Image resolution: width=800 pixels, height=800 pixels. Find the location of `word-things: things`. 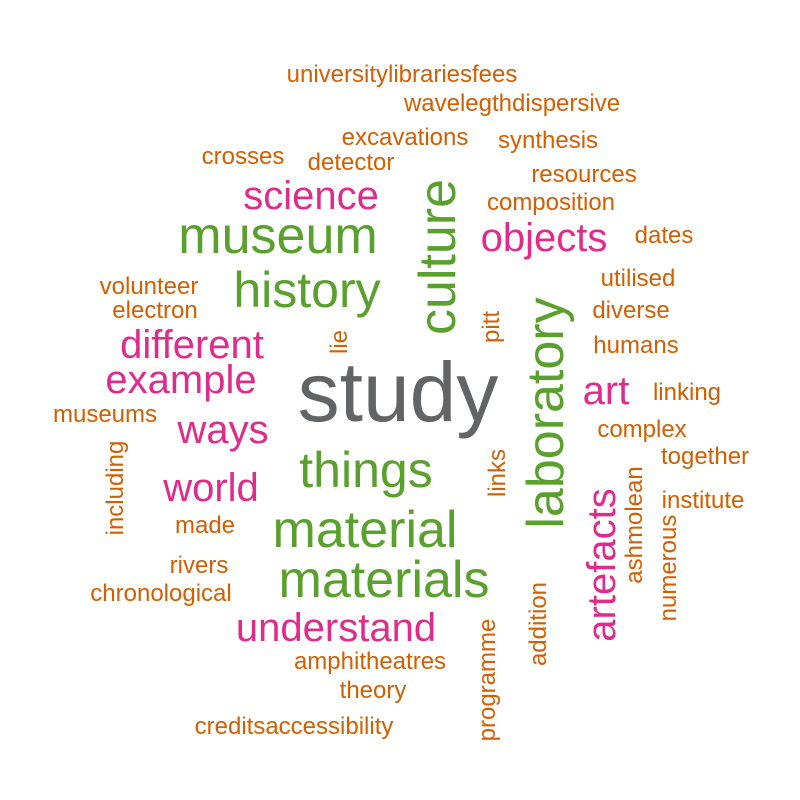

word-things: things is located at coordinates (366, 470).